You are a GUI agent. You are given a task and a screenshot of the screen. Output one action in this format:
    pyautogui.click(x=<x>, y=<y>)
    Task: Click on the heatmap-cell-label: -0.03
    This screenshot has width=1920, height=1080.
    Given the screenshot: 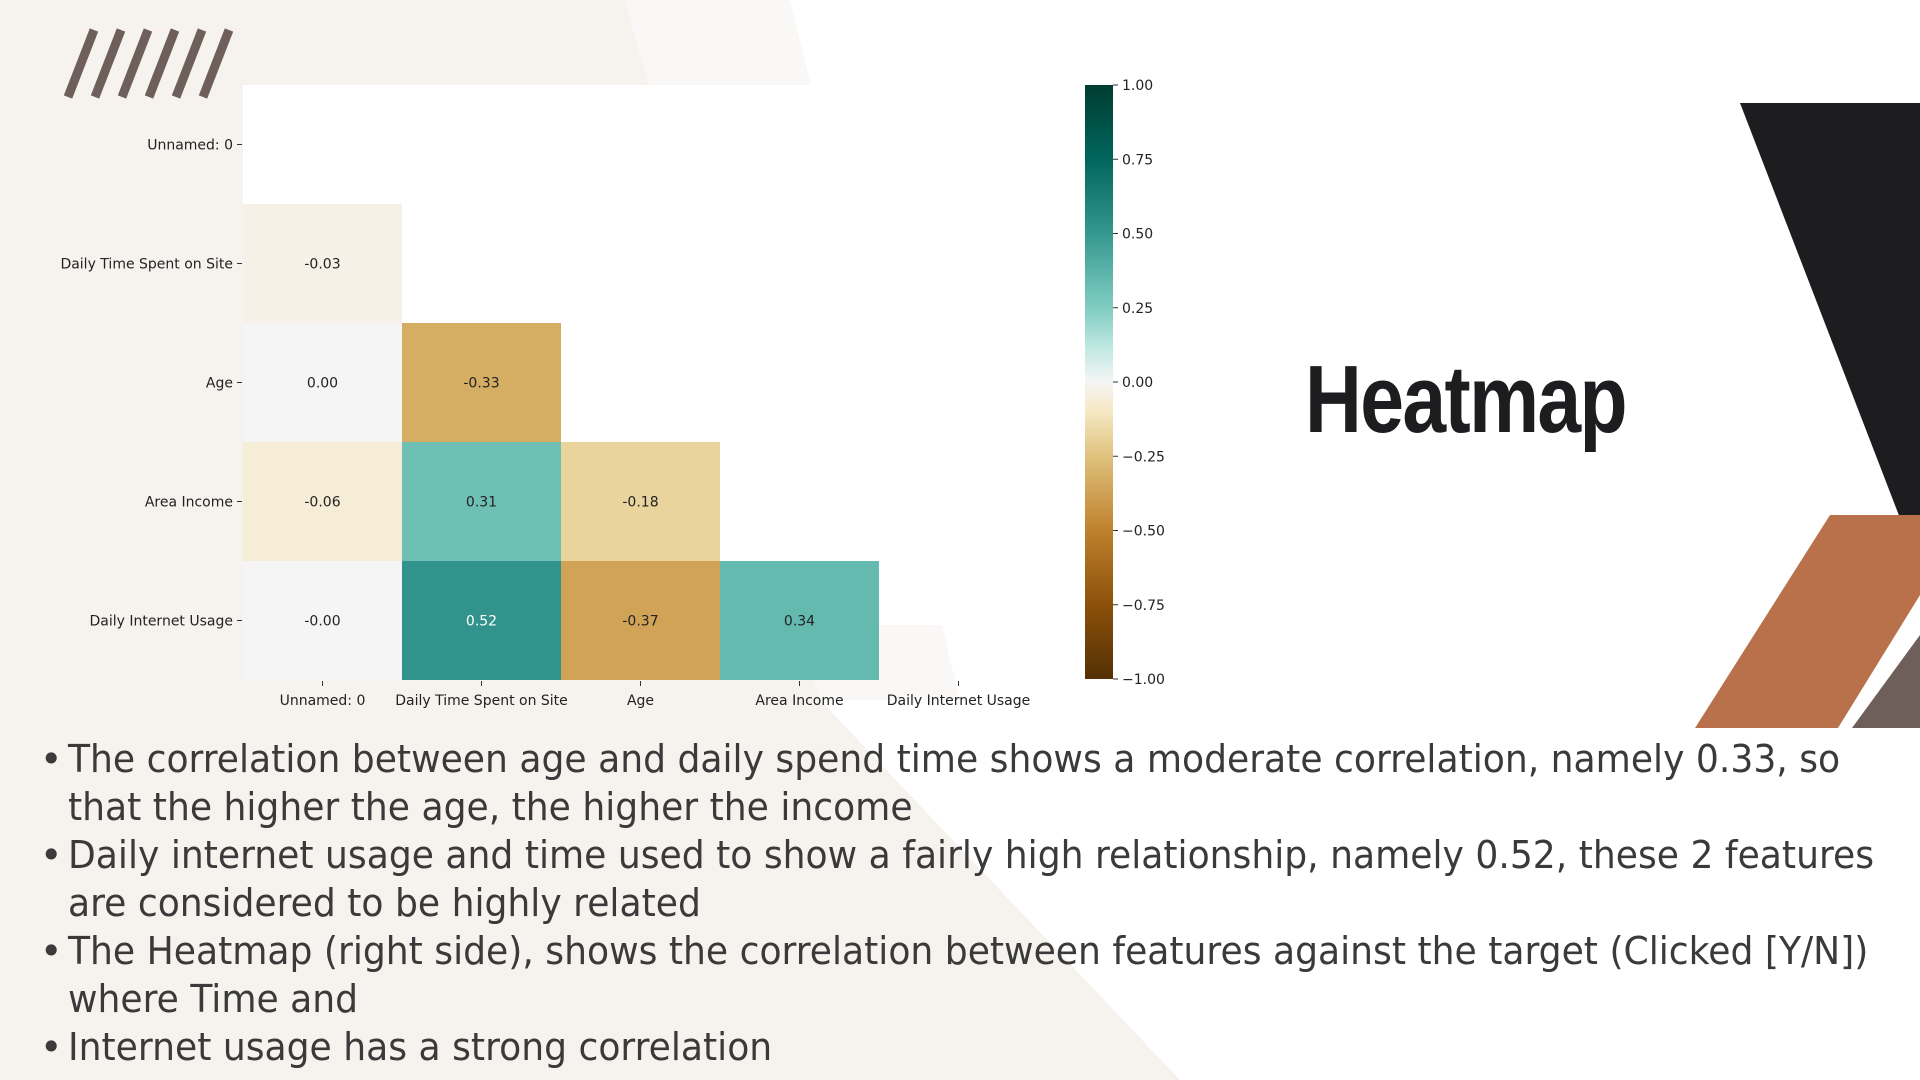 What is the action you would take?
    pyautogui.click(x=322, y=265)
    